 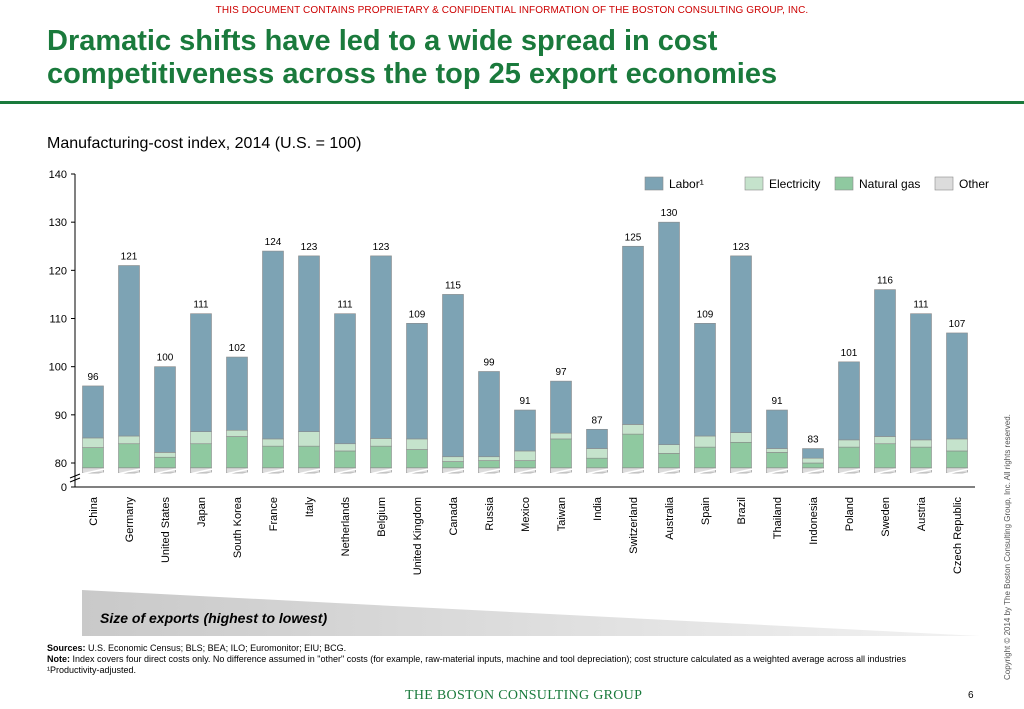 I want to click on data-label: 97, so click(x=561, y=372).